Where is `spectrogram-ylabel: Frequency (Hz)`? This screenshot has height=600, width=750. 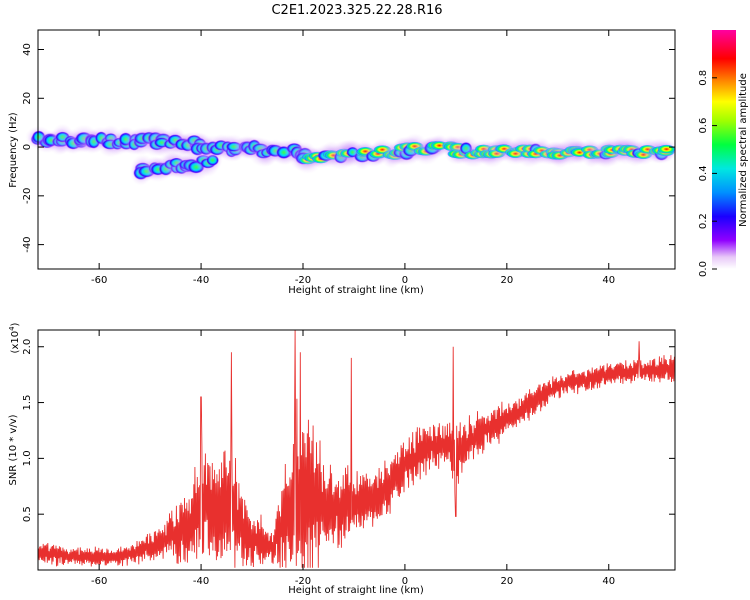
spectrogram-ylabel: Frequency (Hz) is located at coordinates (13, 150).